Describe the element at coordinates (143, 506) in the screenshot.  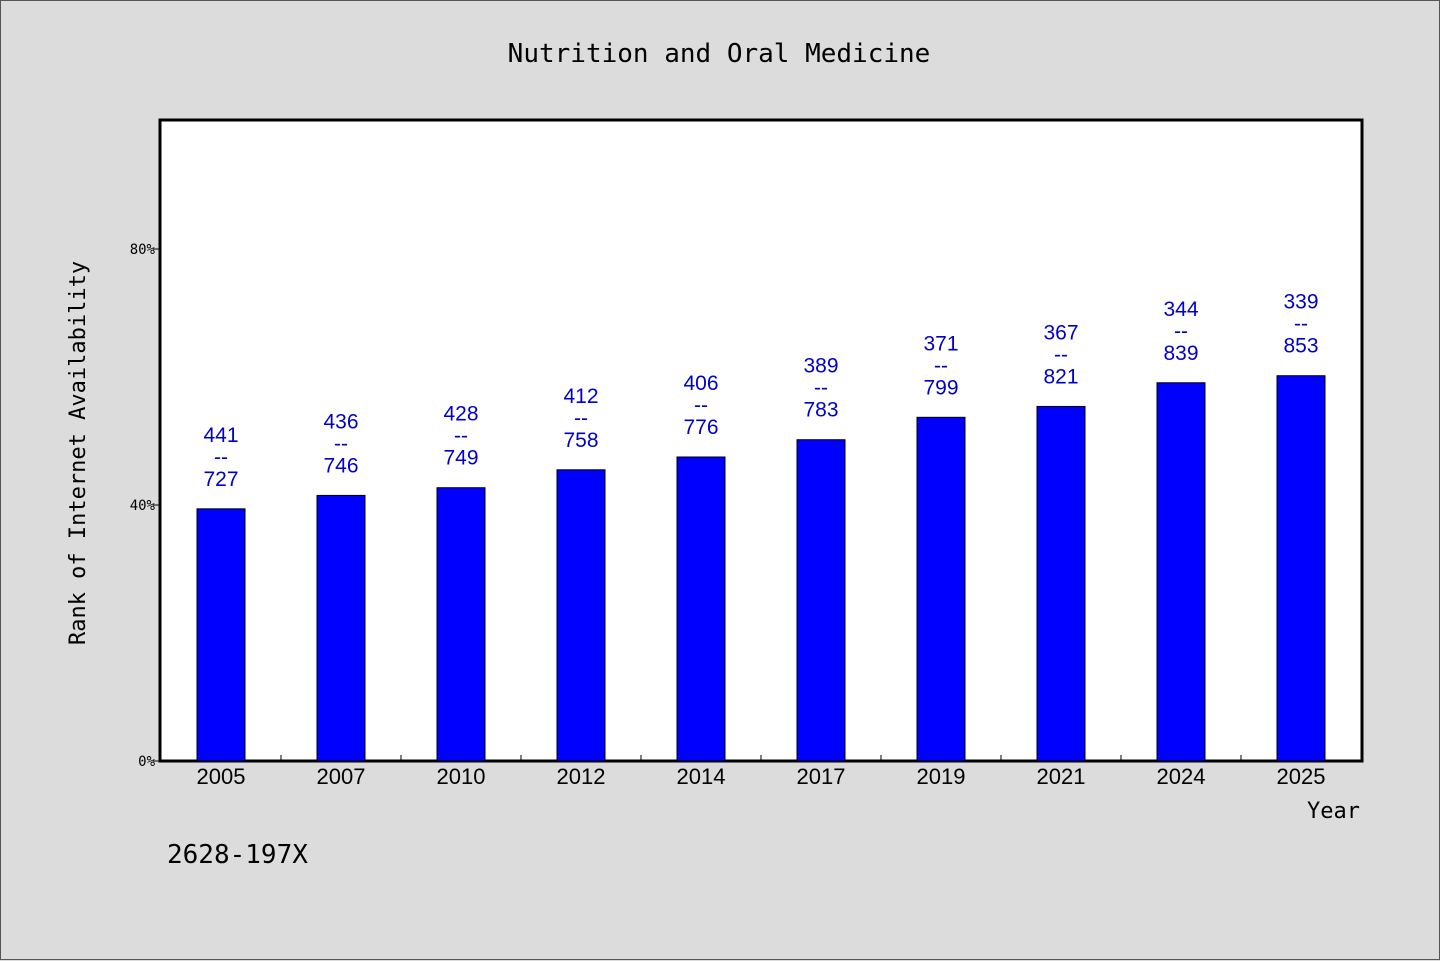
I see `y-tick-label-40: 40%` at that location.